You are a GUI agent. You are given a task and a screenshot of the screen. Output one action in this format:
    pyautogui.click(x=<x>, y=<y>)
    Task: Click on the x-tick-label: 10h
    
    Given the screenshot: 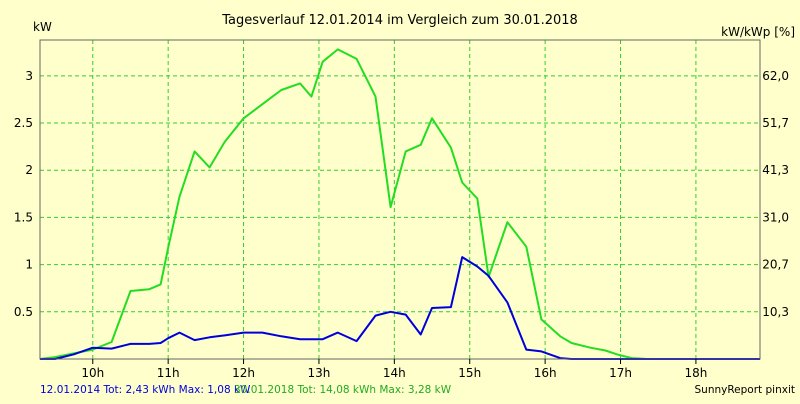 What is the action you would take?
    pyautogui.click(x=92, y=373)
    